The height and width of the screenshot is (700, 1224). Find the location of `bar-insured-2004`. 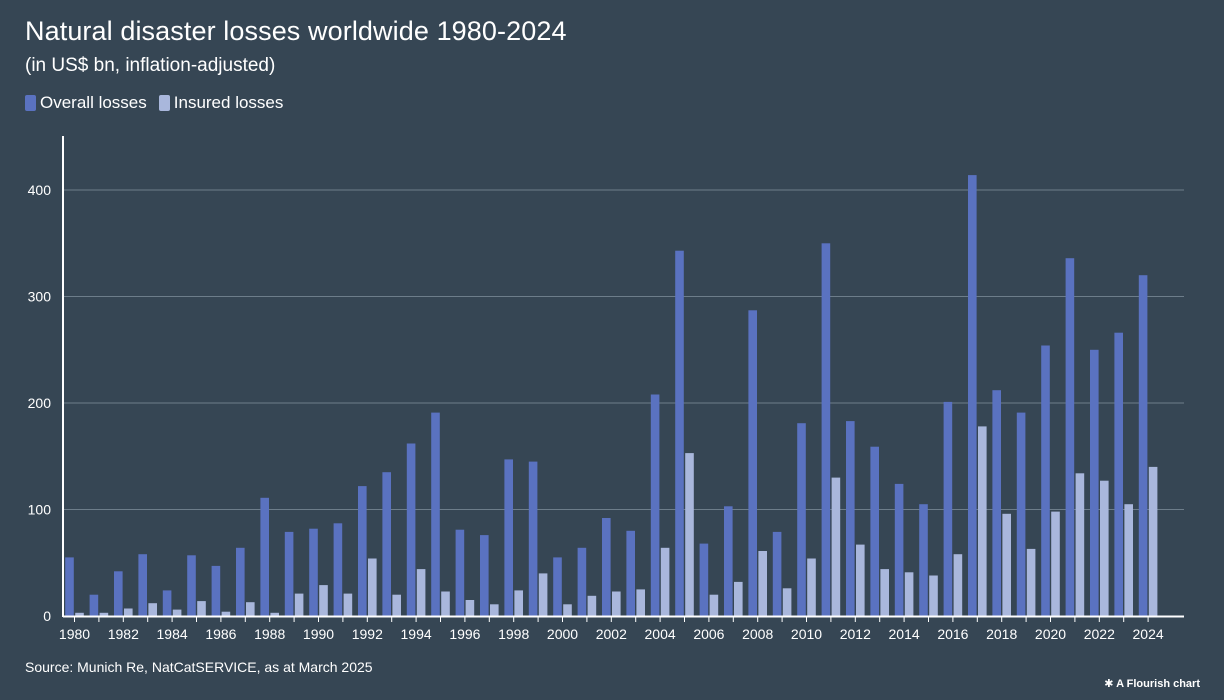

bar-insured-2004 is located at coordinates (665, 581).